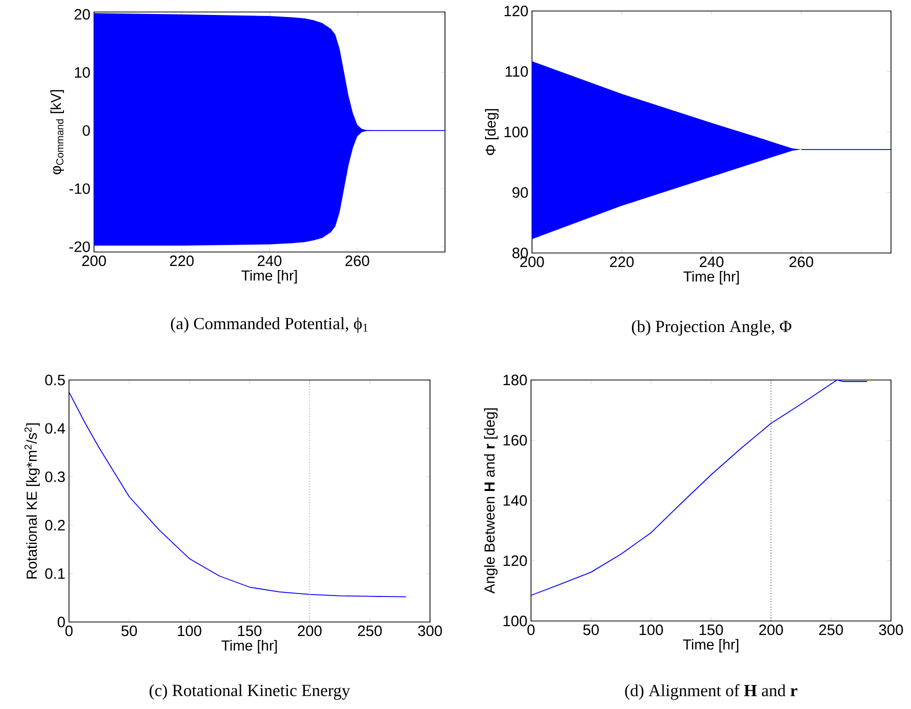 The width and height of the screenshot is (911, 709). Describe the element at coordinates (520, 253) in the screenshot. I see `y-tick-label: 80` at that location.